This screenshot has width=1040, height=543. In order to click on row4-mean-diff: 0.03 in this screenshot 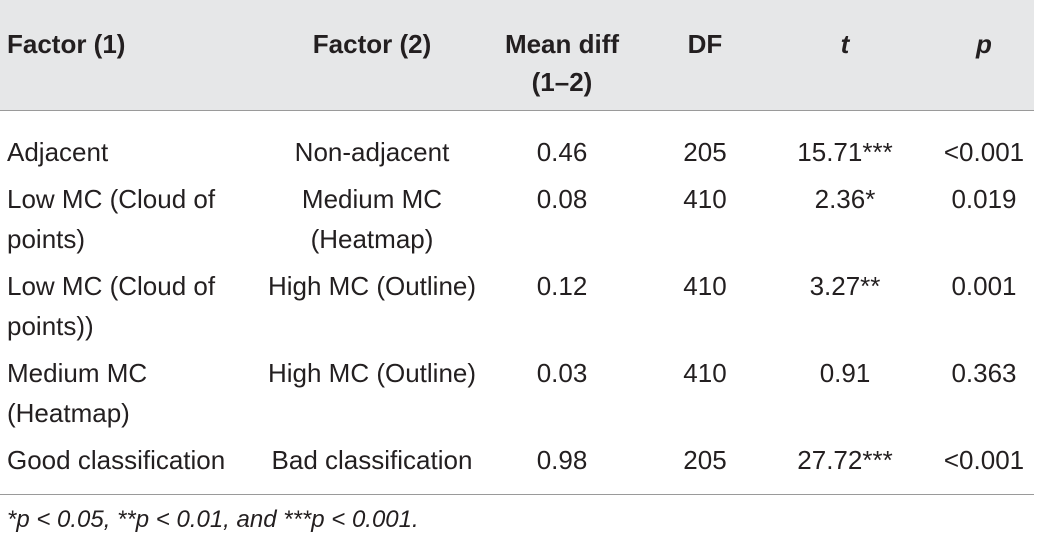, I will do `click(562, 373)`.